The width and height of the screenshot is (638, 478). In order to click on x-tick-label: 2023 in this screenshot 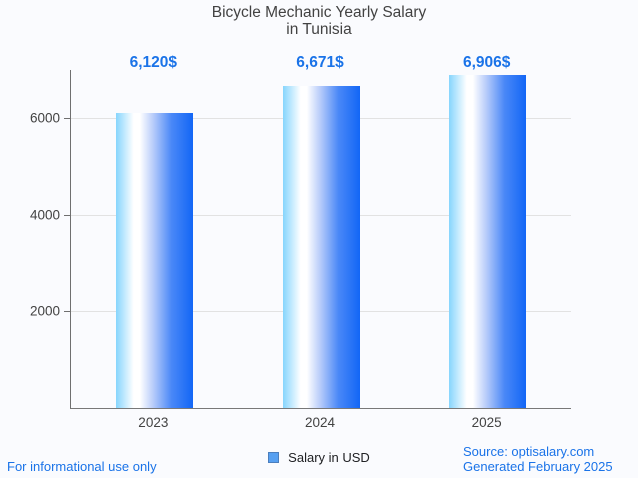, I will do `click(153, 422)`.